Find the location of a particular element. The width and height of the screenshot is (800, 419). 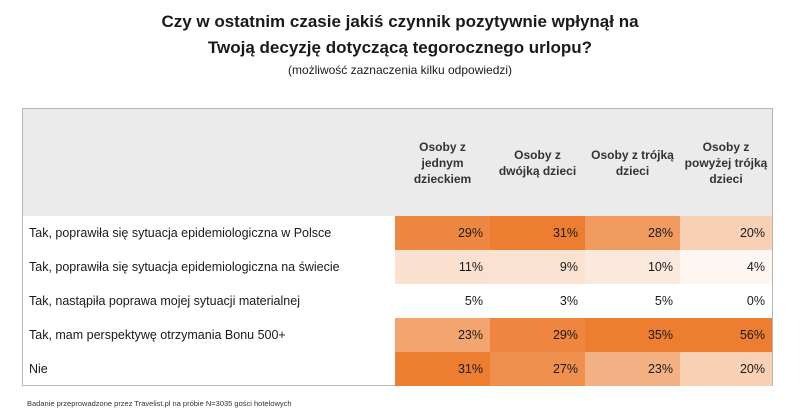

column-header-label: Osoby z dwójką dzieci is located at coordinates (537, 162).